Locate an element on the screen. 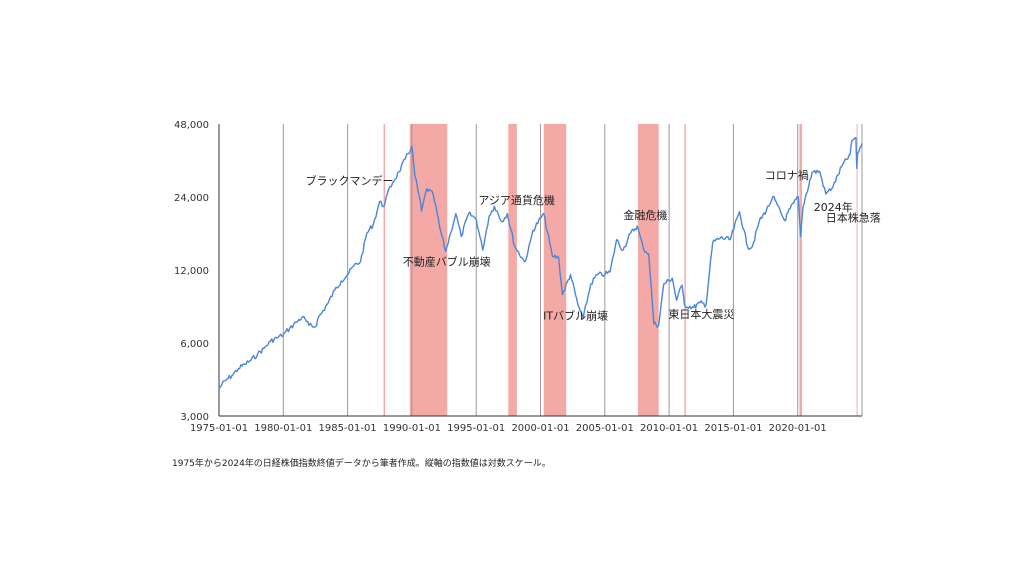 This screenshot has height=580, width=1024. y-tick-label: 6,000 is located at coordinates (194, 344).